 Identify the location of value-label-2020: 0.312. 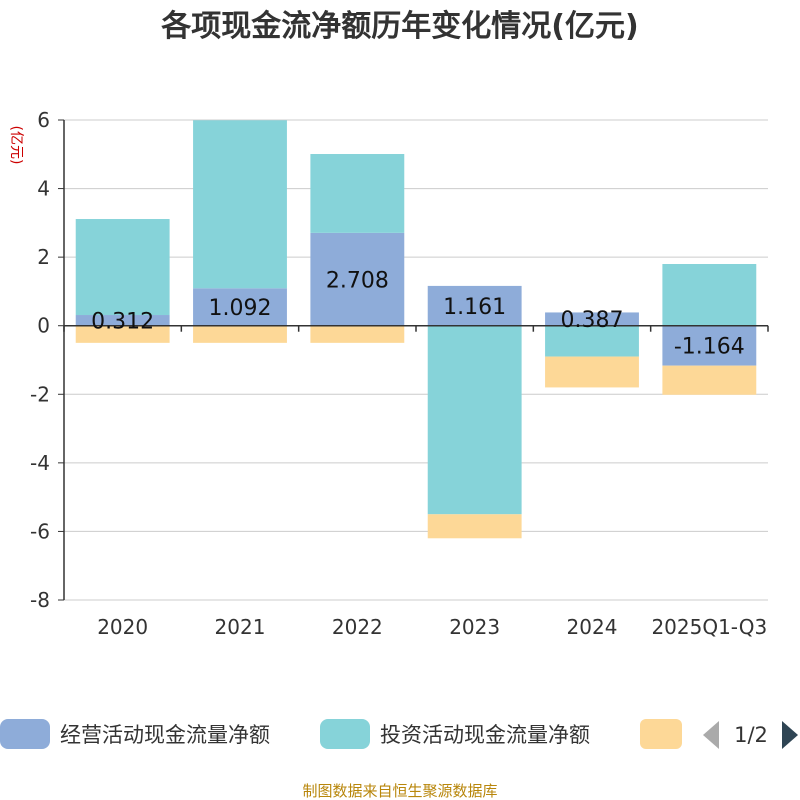
(122, 321).